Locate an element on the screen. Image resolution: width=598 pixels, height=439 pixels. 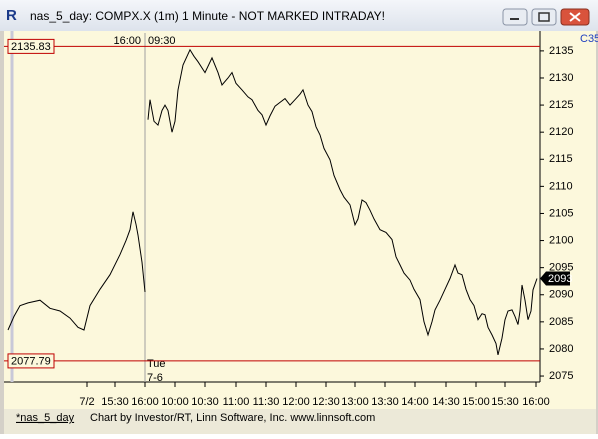
y-tick-label: 2135 is located at coordinates (561, 51).